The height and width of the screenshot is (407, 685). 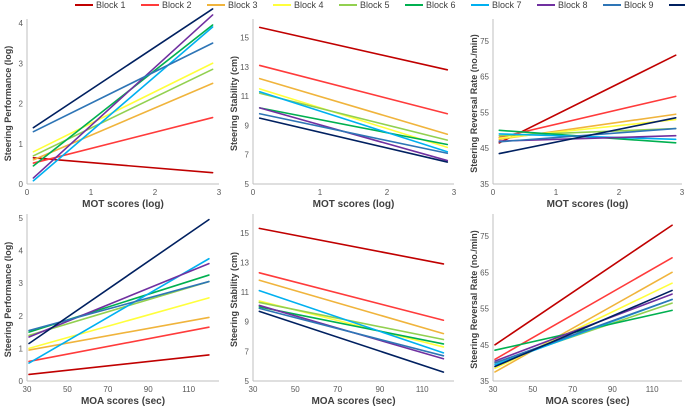 I want to click on y-tick-label: 55, so click(x=484, y=112).